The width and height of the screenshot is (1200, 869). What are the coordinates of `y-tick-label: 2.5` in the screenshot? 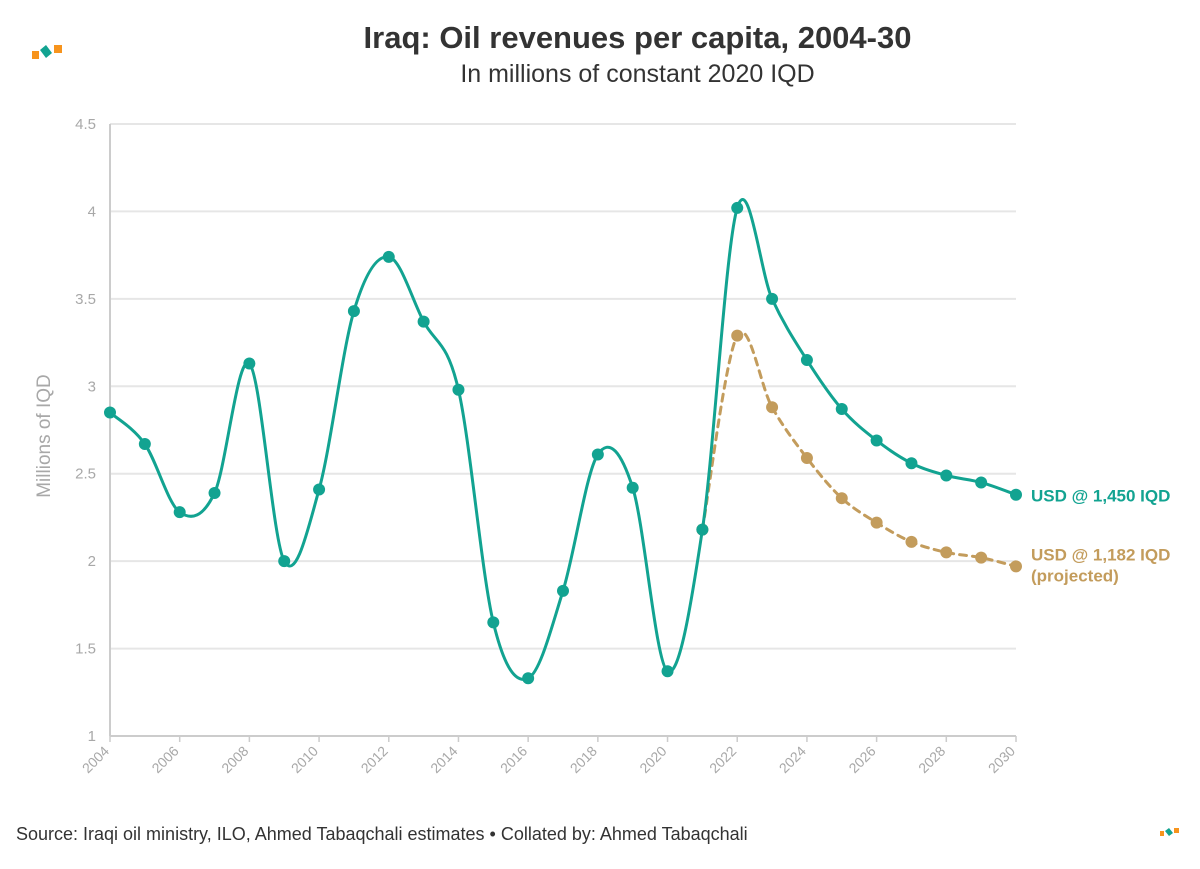 It's located at (85, 474).